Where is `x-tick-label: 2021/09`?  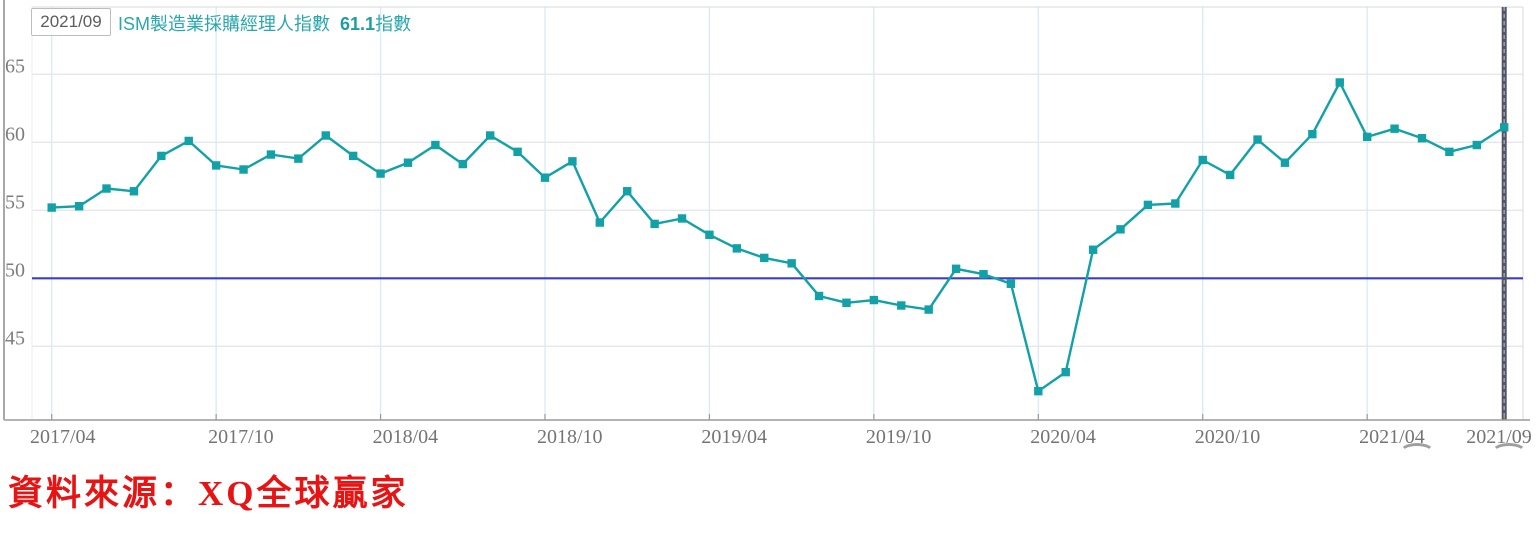
x-tick-label: 2021/09 is located at coordinates (1499, 437).